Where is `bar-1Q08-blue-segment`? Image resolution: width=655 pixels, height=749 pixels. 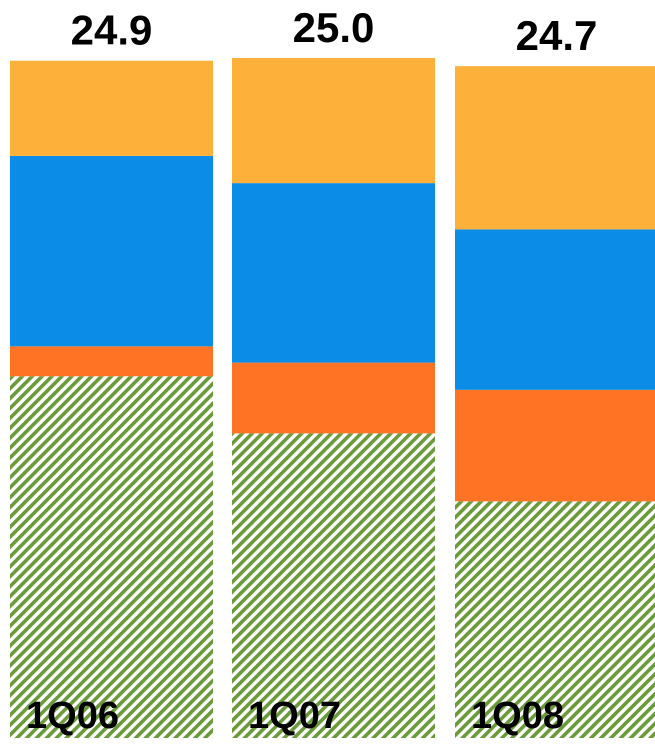 bar-1Q08-blue-segment is located at coordinates (555, 309).